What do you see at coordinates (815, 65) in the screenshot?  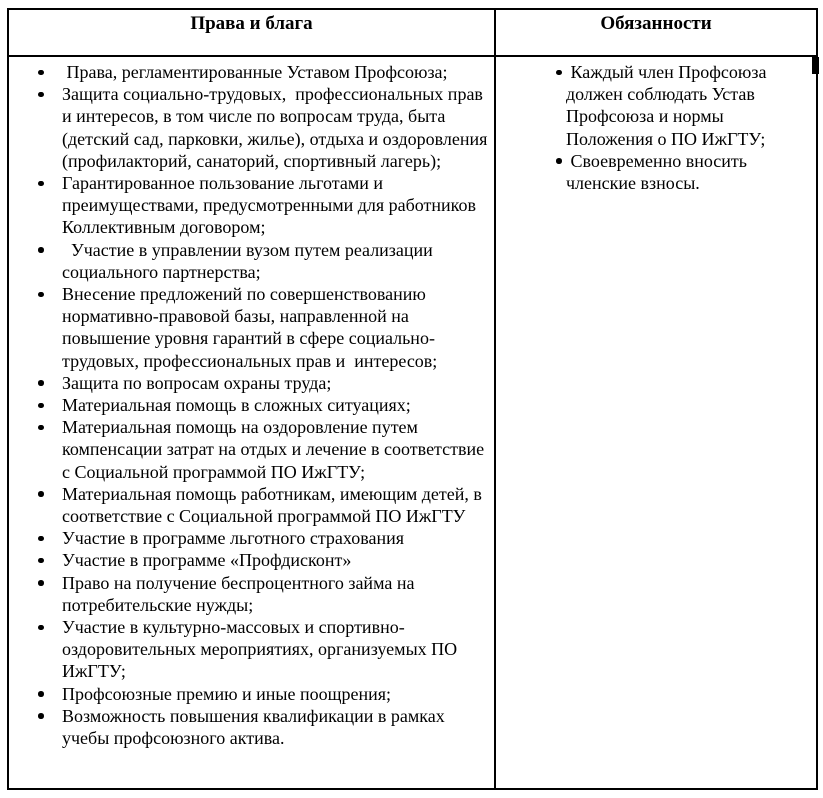 I see `right-edge-artifact-mark` at bounding box center [815, 65].